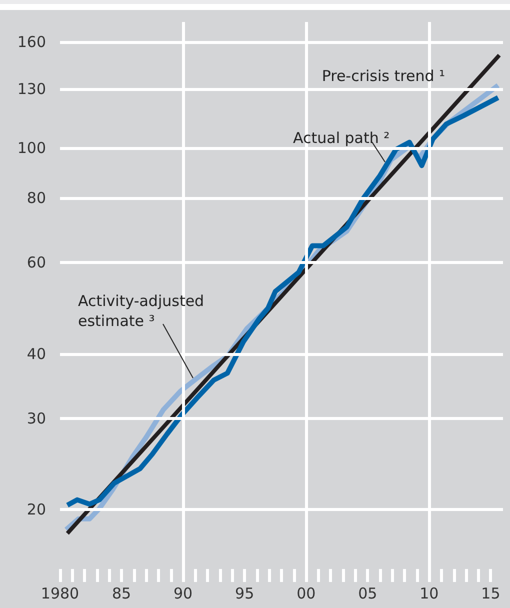 The image size is (510, 608). I want to click on y-tick-label: 40, so click(36, 353).